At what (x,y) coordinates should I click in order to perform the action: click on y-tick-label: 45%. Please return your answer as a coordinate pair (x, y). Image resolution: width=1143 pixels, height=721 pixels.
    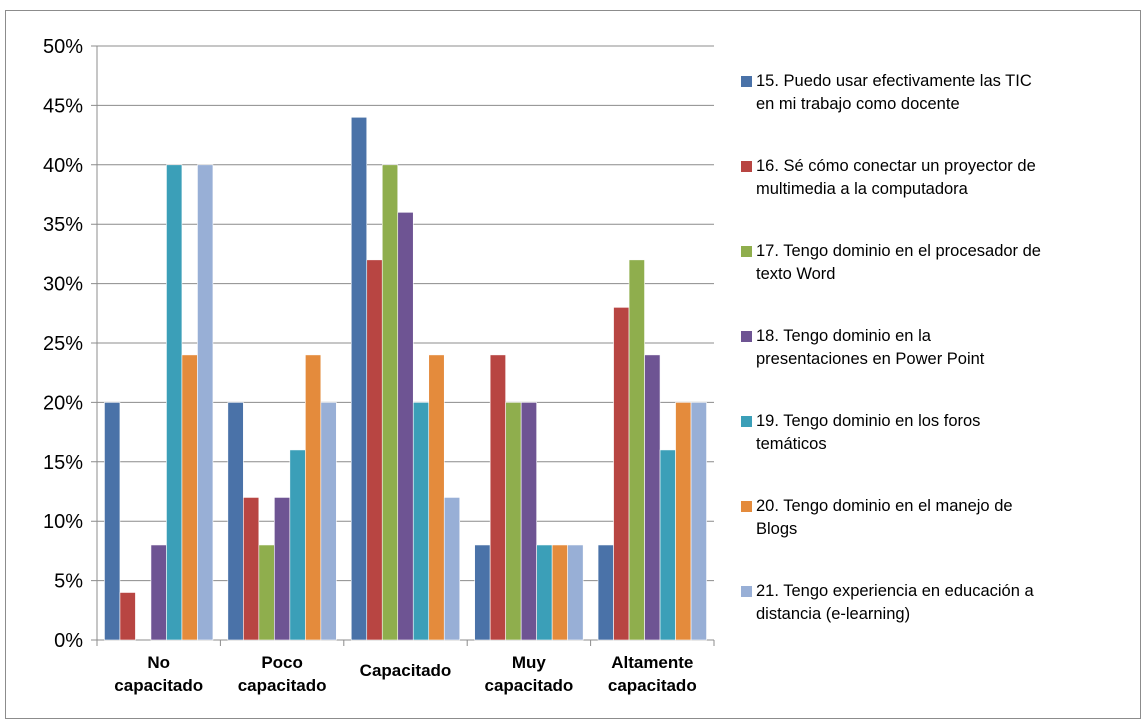
    Looking at the image, I should click on (63, 106).